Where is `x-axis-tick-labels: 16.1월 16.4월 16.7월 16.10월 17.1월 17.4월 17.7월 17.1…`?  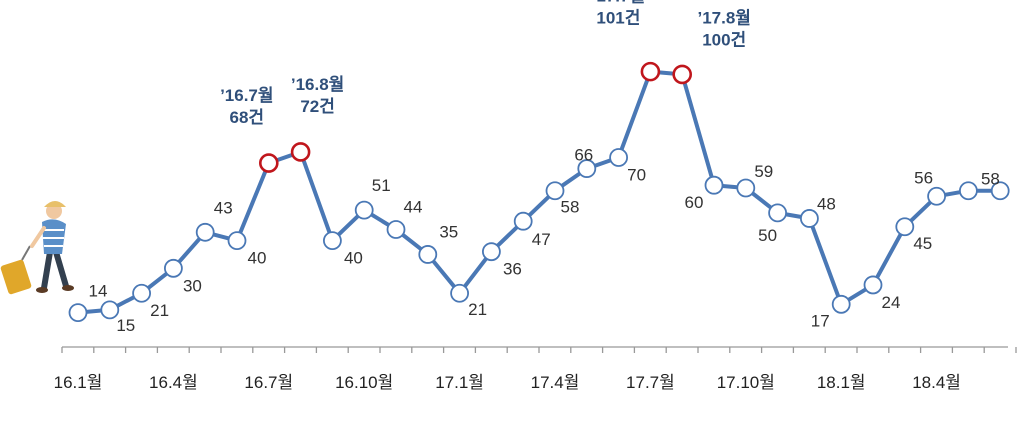
x-axis-tick-labels: 16.1월 16.4월 16.7월 16.10월 17.1월 17.4월 17.7월 17.1… is located at coordinates (507, 382).